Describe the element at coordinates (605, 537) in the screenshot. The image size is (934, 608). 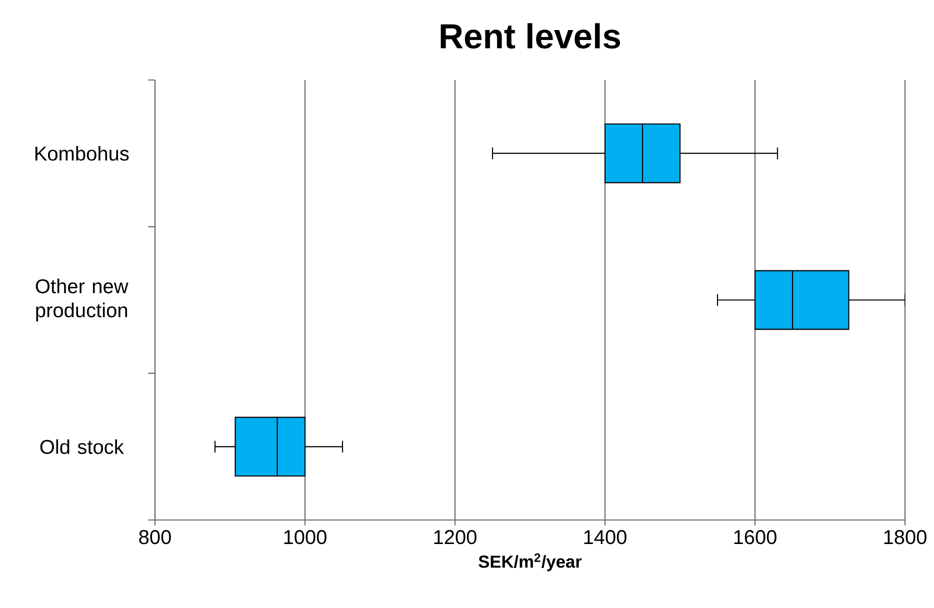
I see `x-tick-label: 1400` at that location.